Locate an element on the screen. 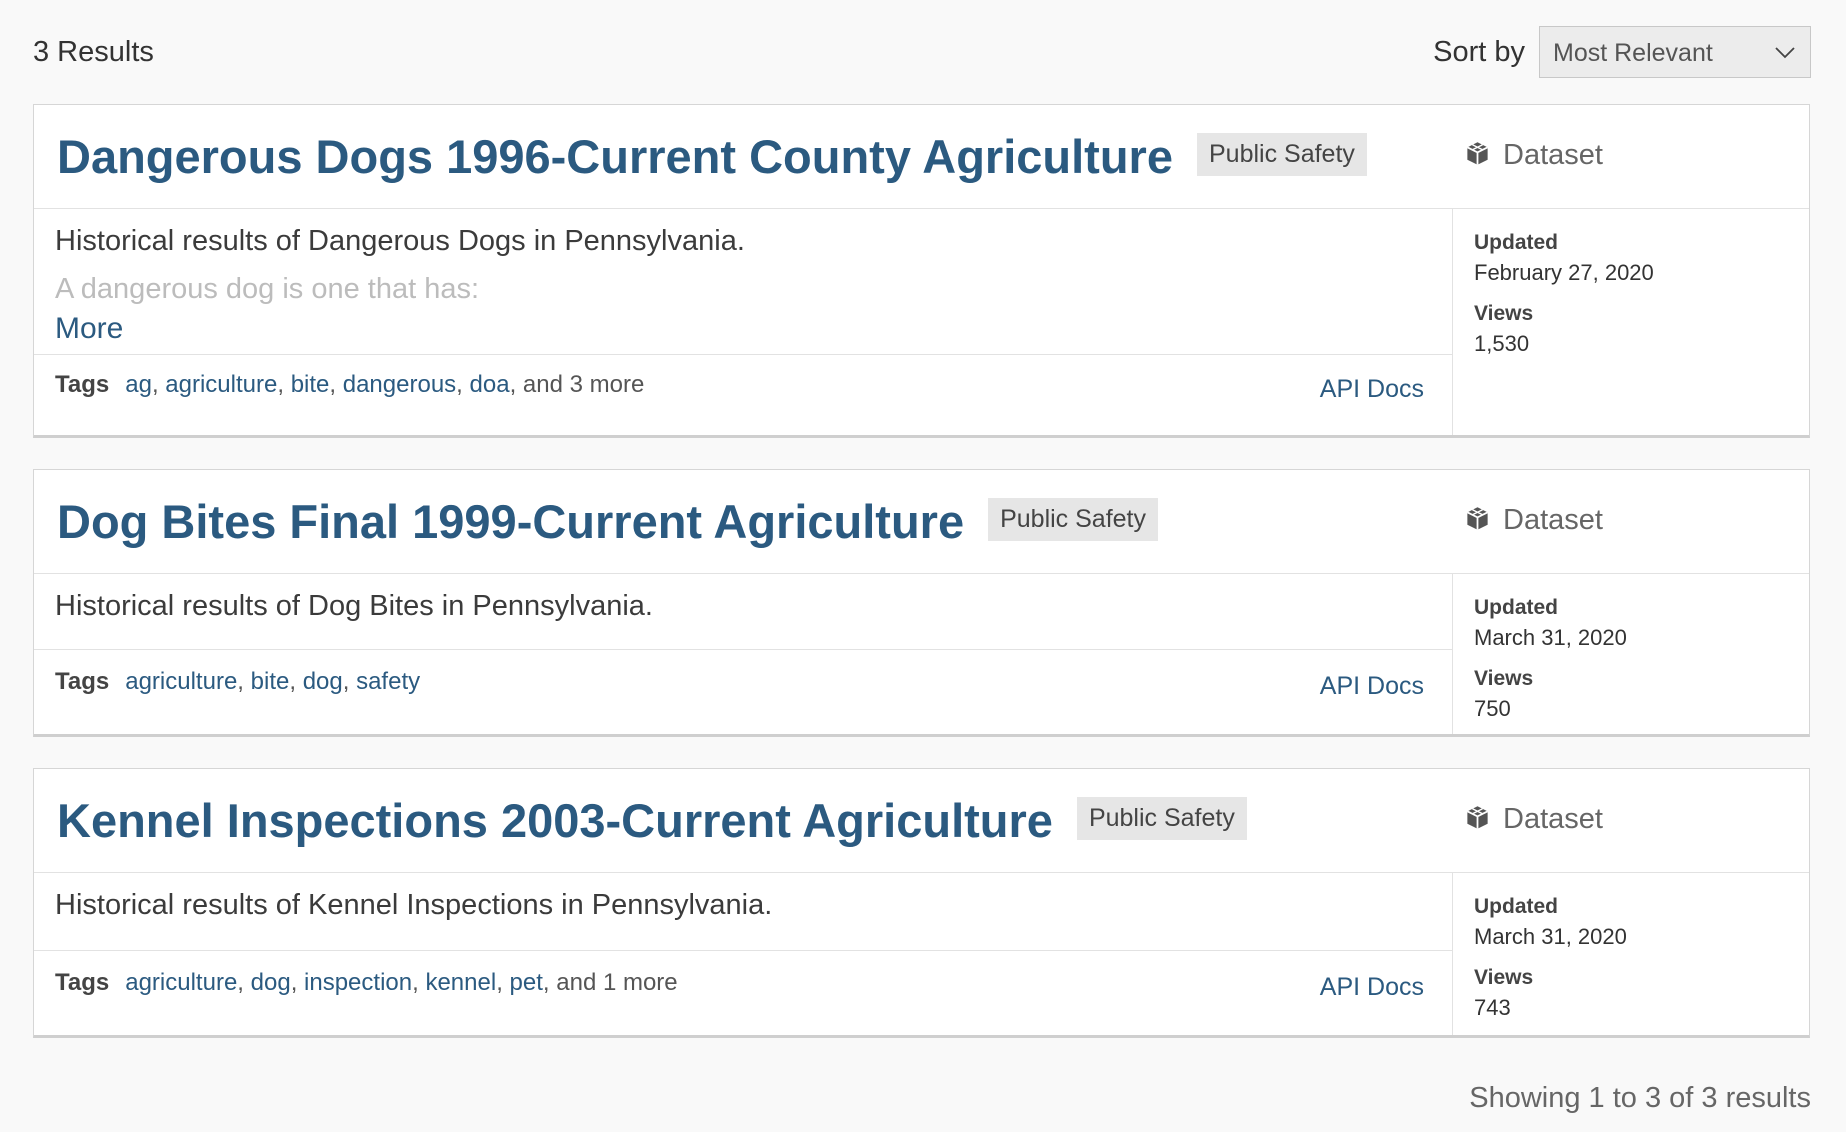 This screenshot has width=1846, height=1132. tag-link: safety is located at coordinates (388, 681).